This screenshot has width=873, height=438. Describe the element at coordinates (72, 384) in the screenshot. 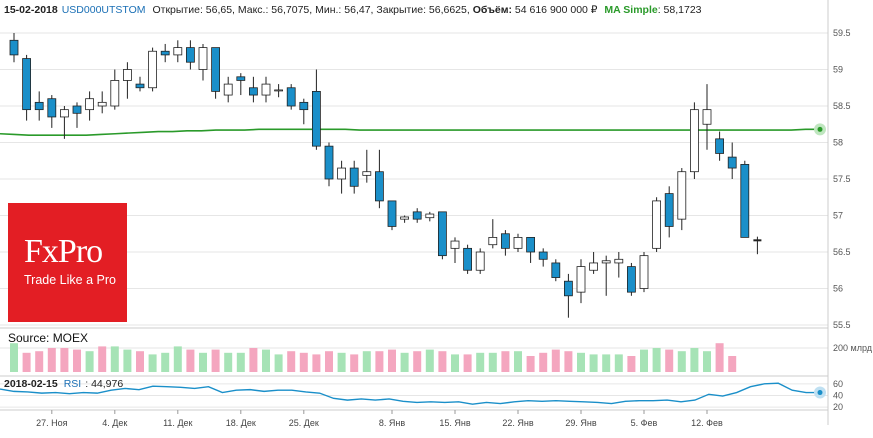

I see `rsi-label: RSI` at that location.